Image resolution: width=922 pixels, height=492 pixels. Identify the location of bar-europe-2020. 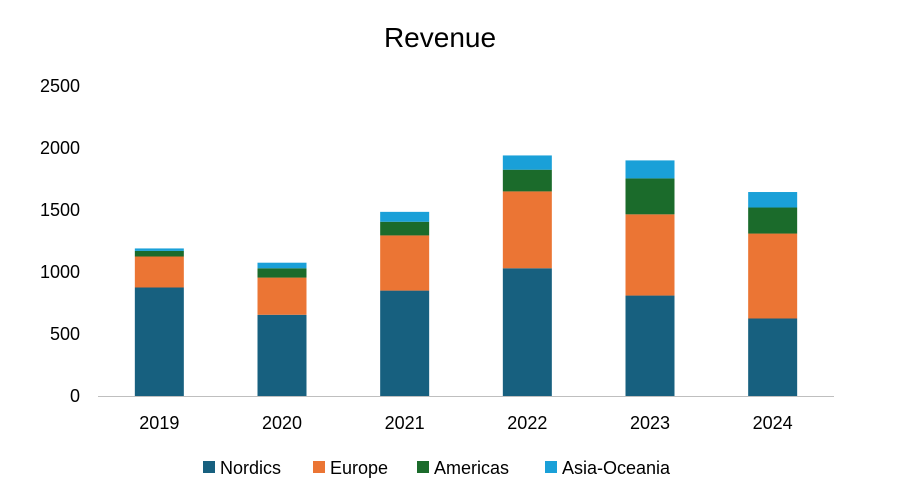
(282, 296).